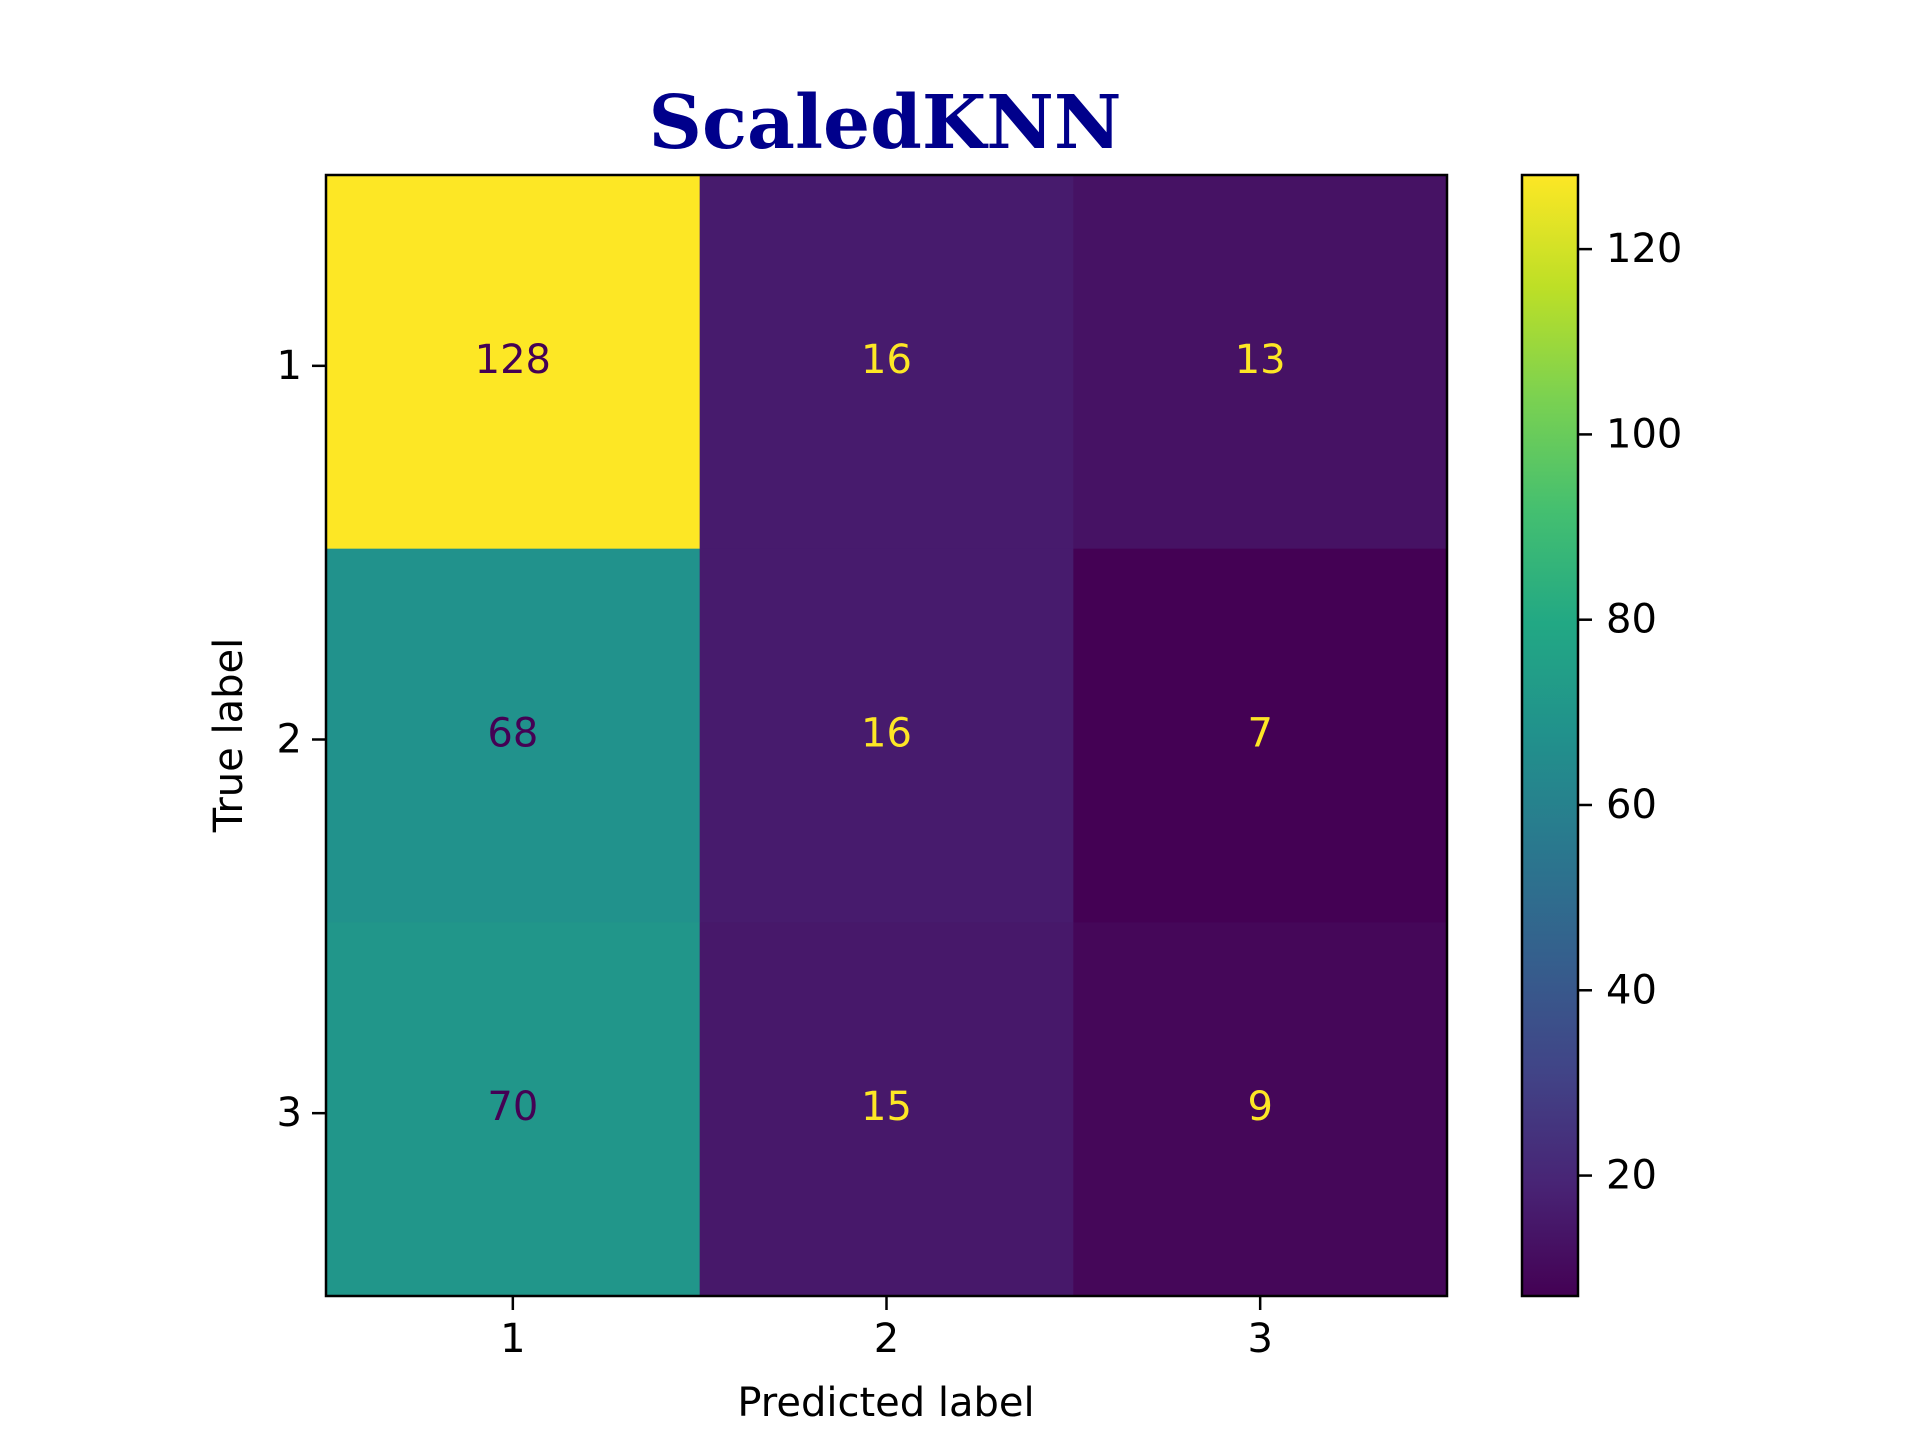  I want to click on x-axis-label: Predicted label, so click(885, 1403).